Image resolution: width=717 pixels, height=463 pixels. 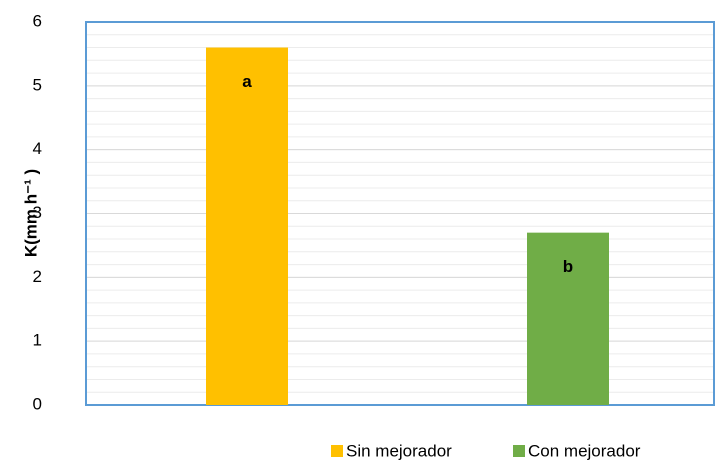 What do you see at coordinates (584, 450) in the screenshot?
I see `legend-label: Con mejorador` at bounding box center [584, 450].